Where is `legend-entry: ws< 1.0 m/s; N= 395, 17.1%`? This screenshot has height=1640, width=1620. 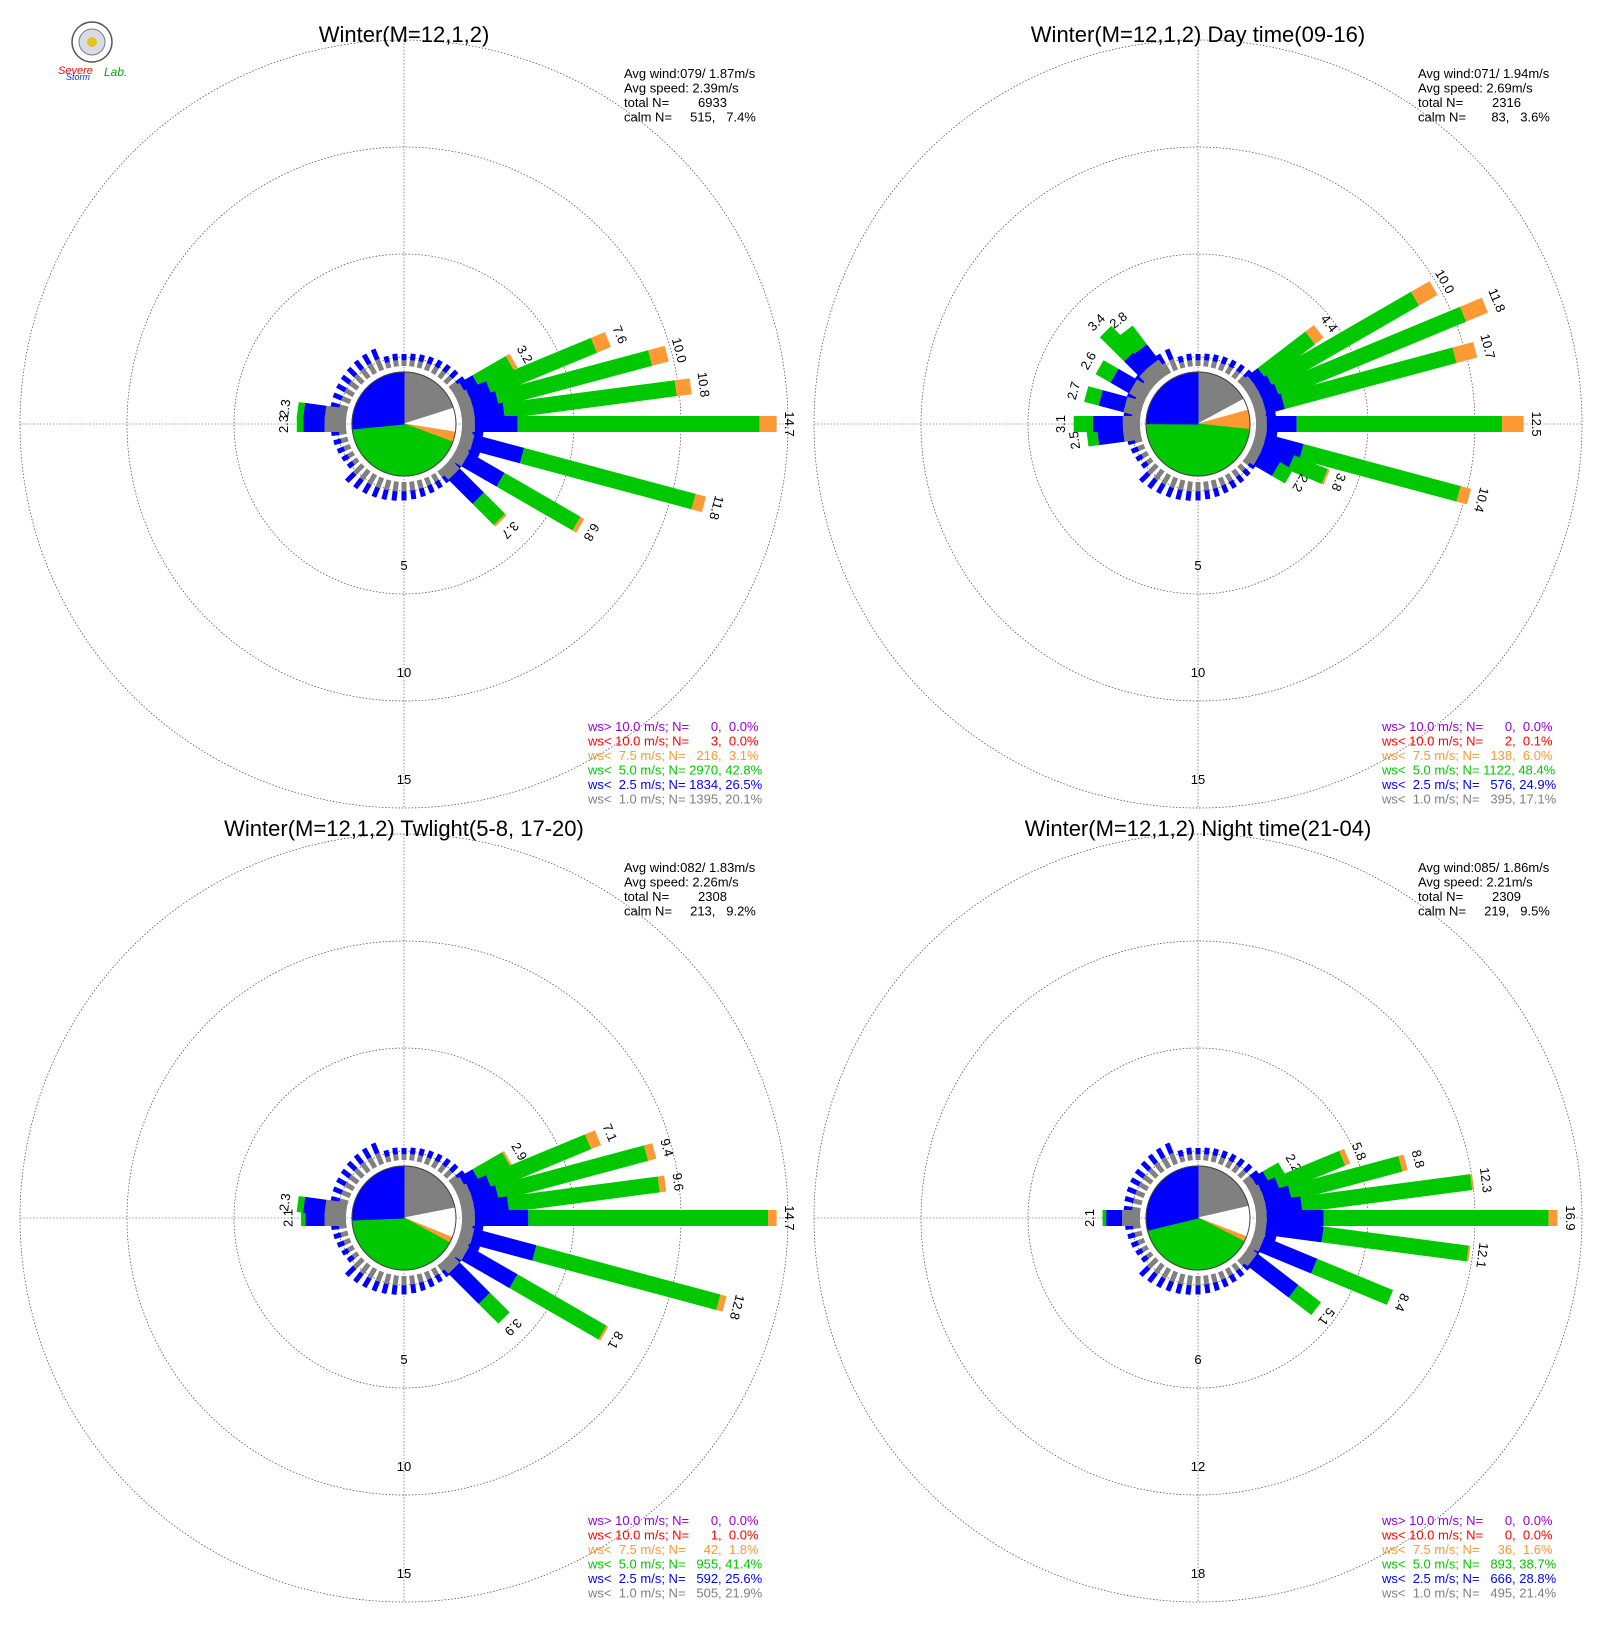 legend-entry: ws< 1.0 m/s; N= 395, 17.1% is located at coordinates (1469, 799).